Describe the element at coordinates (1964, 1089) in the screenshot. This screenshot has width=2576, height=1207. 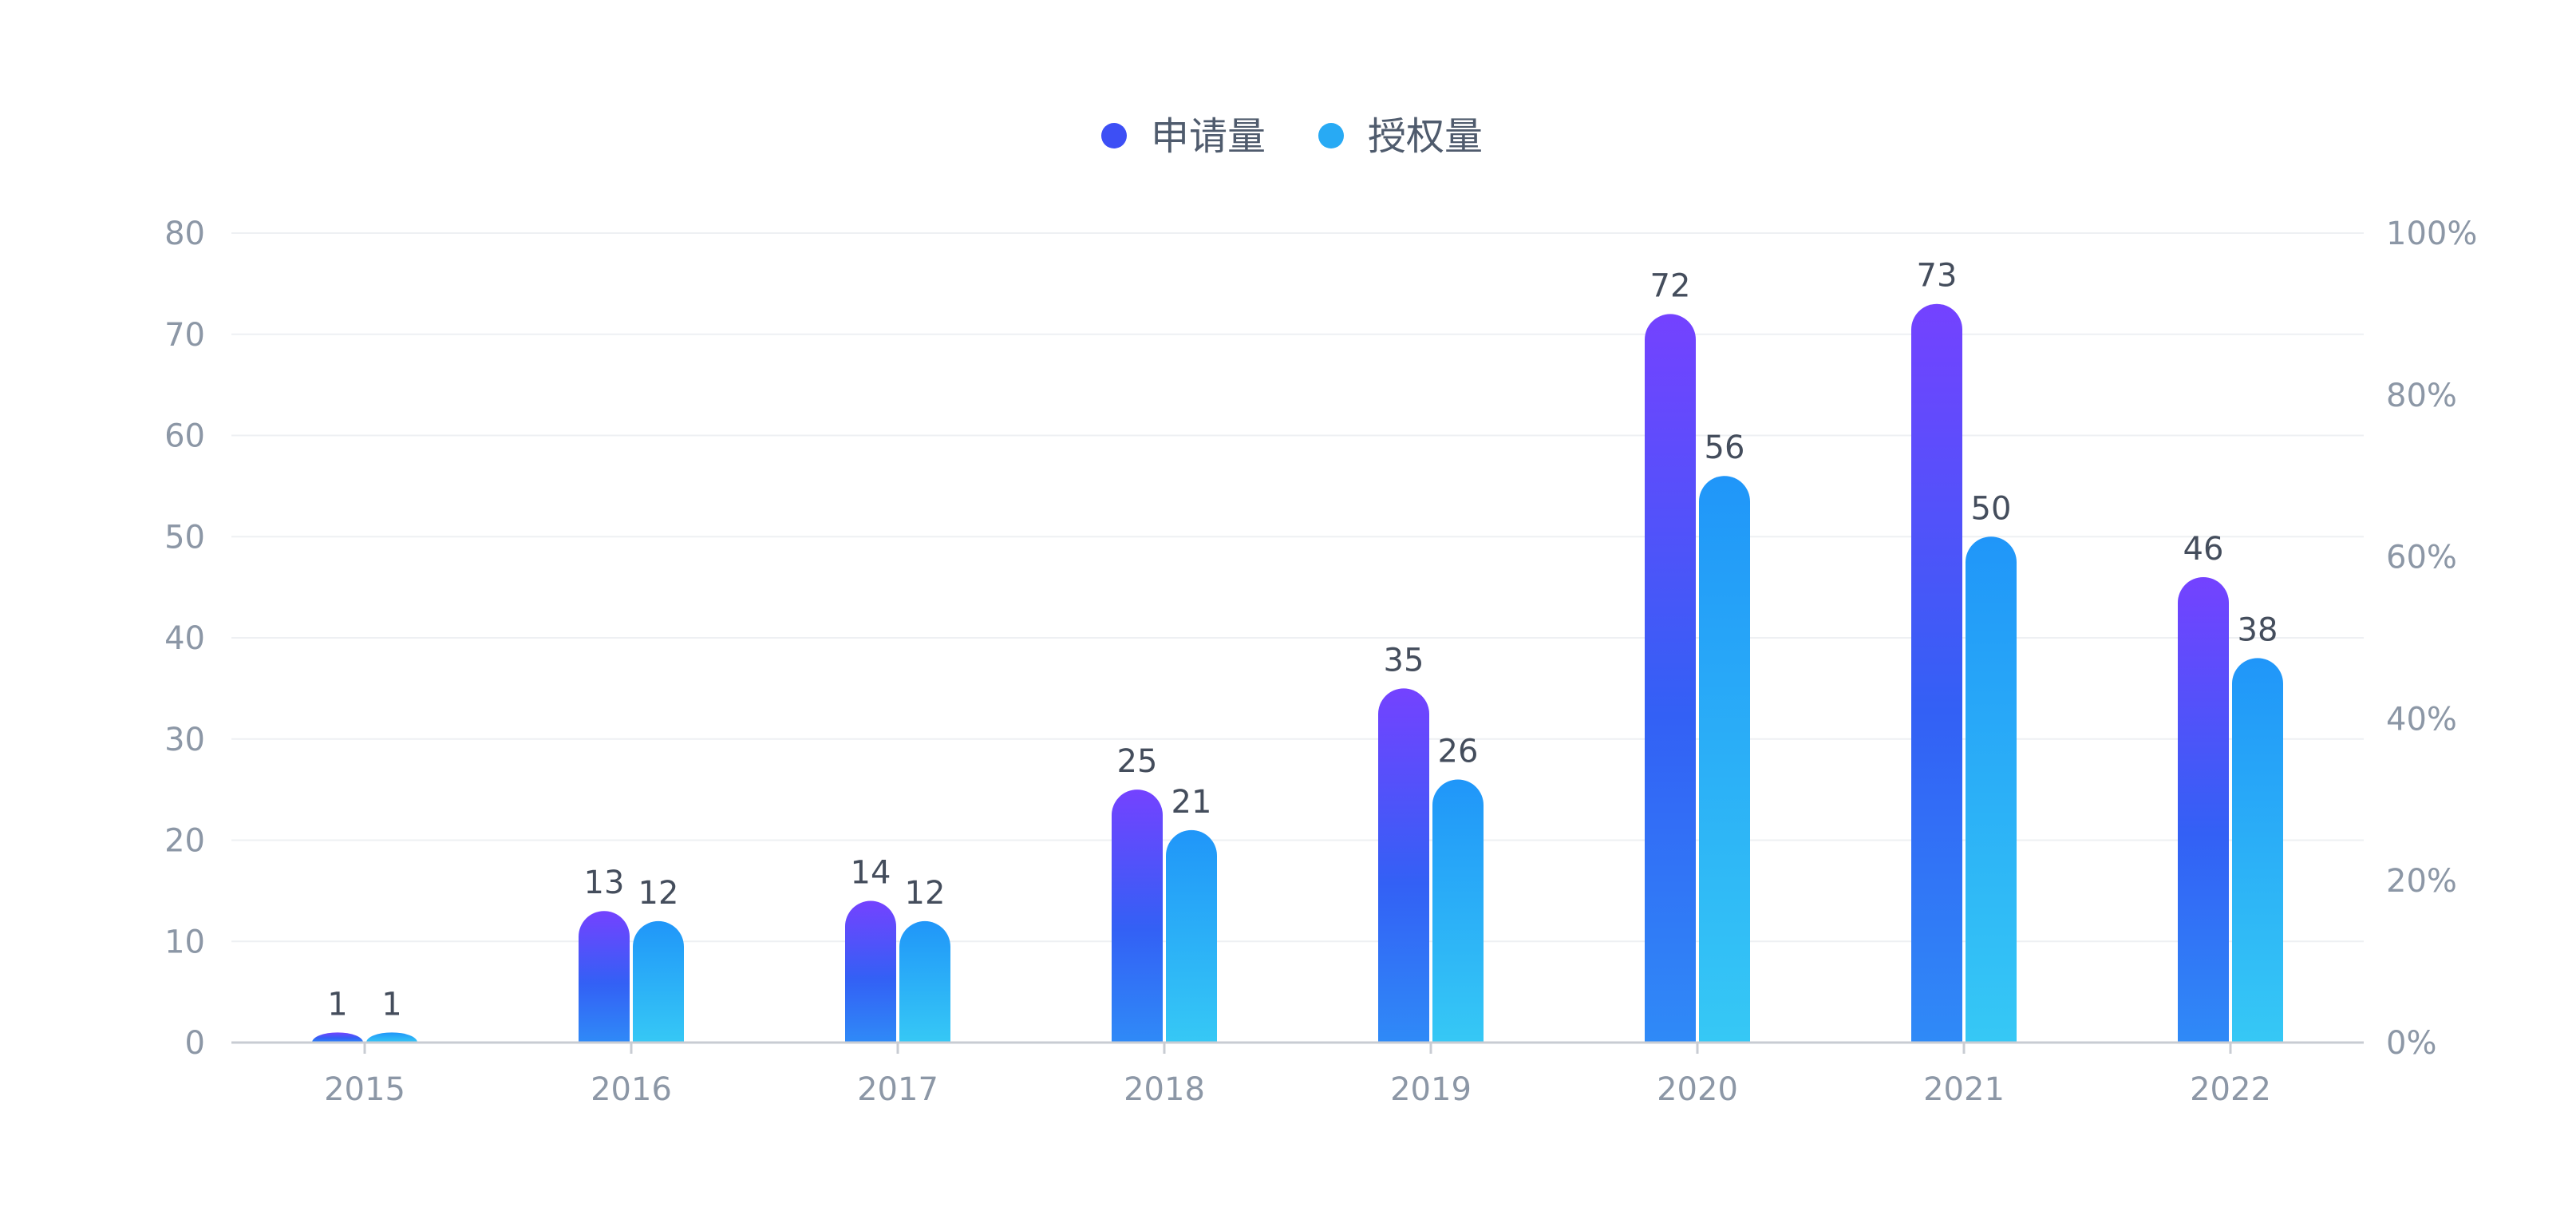
I see `x-tick-label: 2021` at that location.